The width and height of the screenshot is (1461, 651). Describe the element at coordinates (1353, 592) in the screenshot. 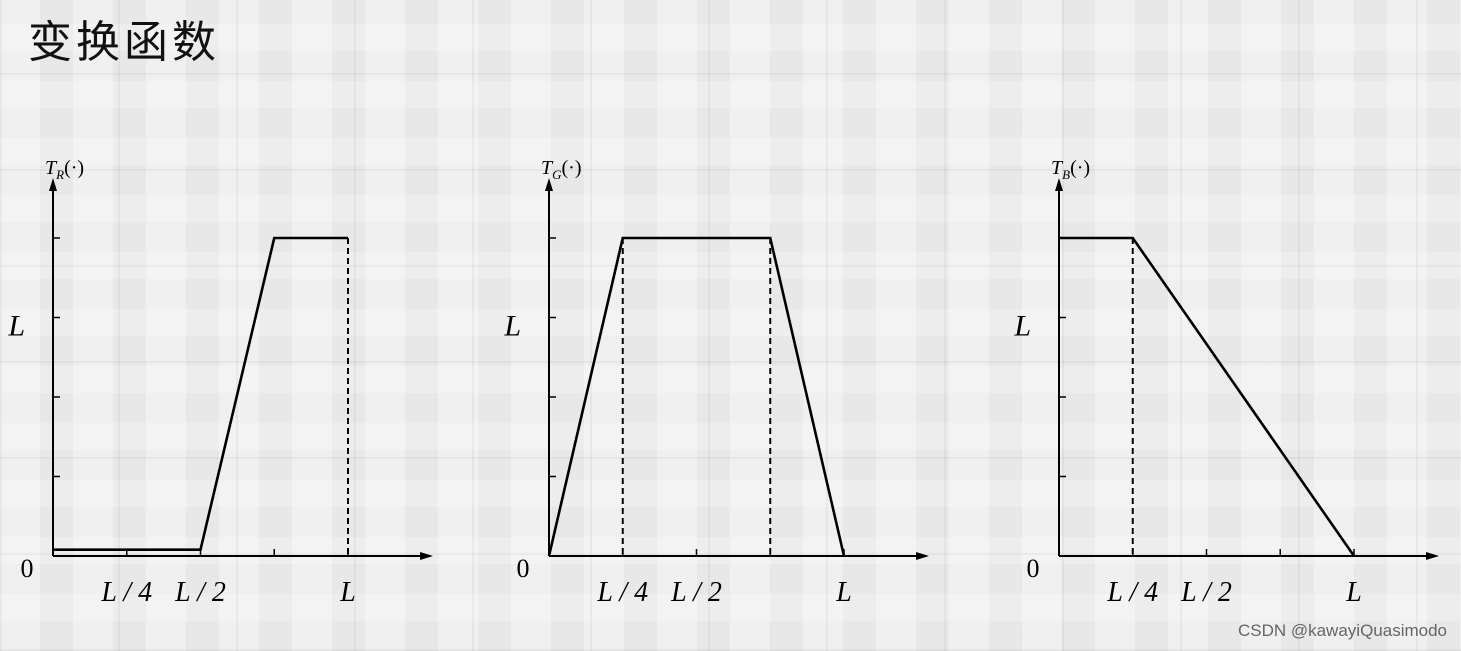

I see `chart-3-x-label-2: L` at that location.